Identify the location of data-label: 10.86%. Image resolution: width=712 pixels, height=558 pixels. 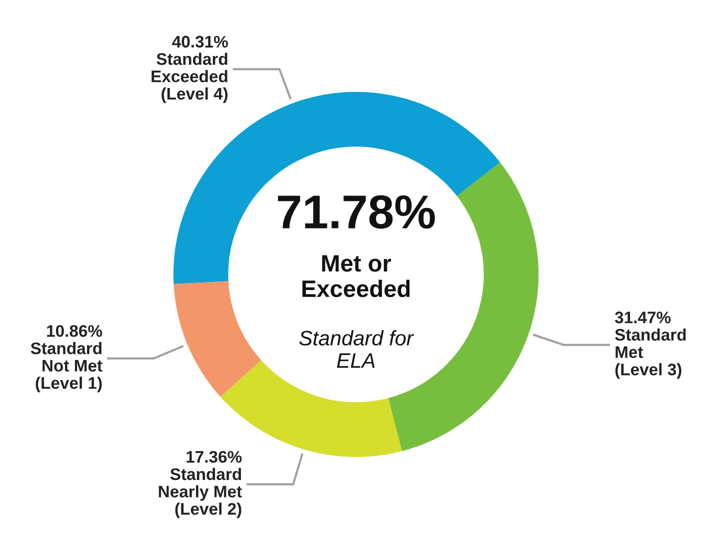
(74, 331).